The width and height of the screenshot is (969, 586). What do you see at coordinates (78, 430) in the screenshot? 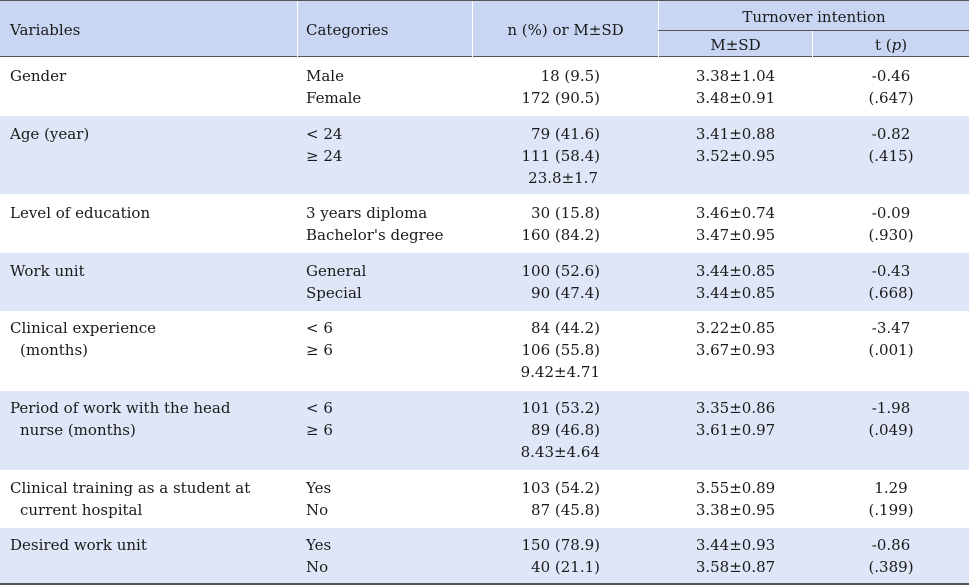
I see `variable-label: nurse (months)` at bounding box center [78, 430].